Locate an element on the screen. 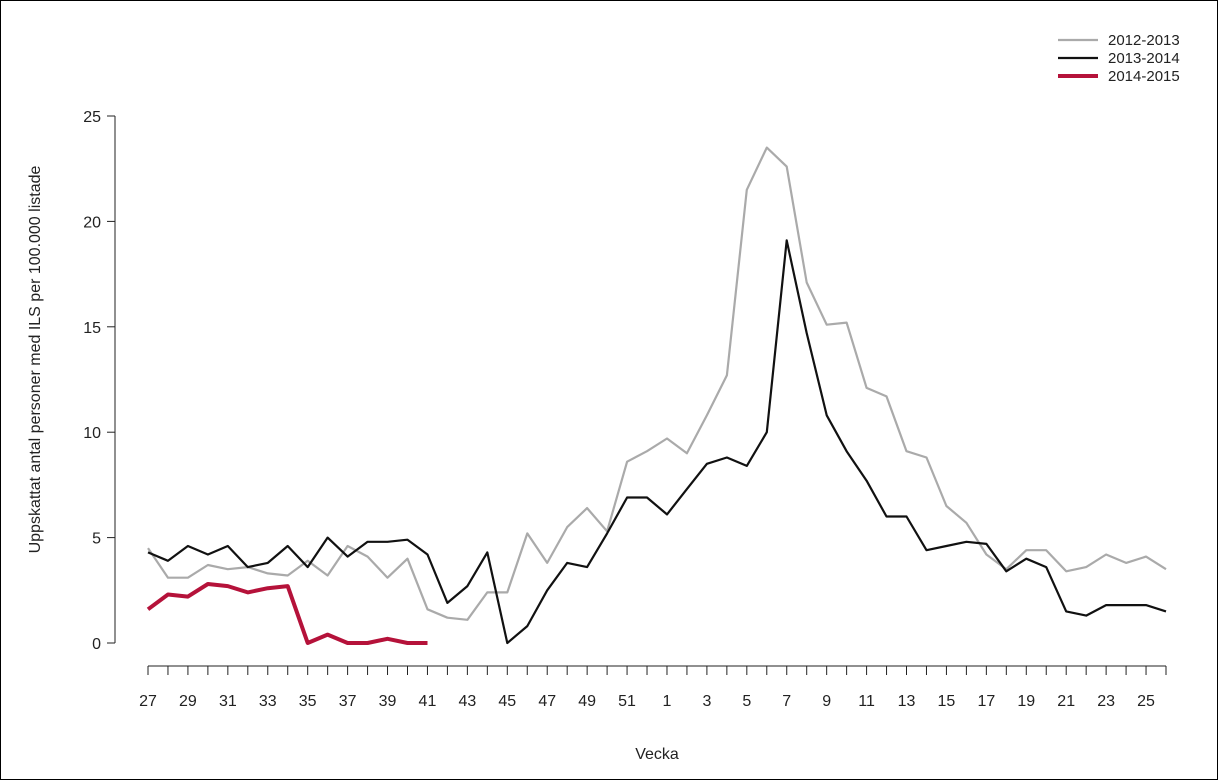  legend-label: 2013-2014 is located at coordinates (1144, 58).